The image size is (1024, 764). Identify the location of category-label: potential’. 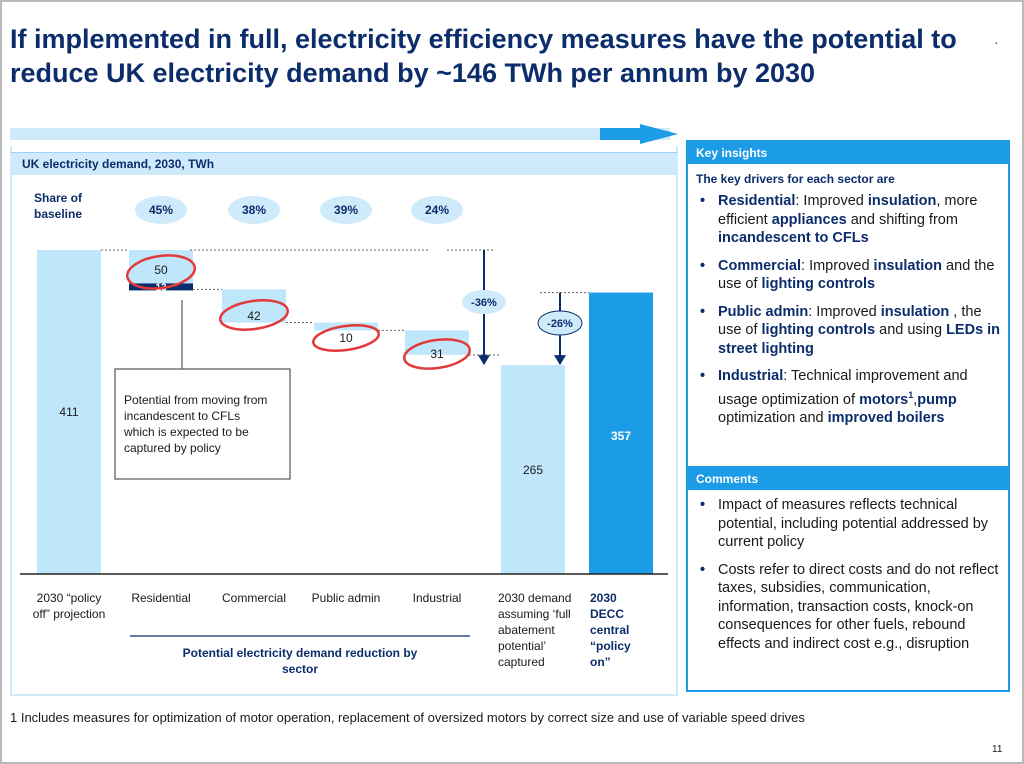
(522, 646).